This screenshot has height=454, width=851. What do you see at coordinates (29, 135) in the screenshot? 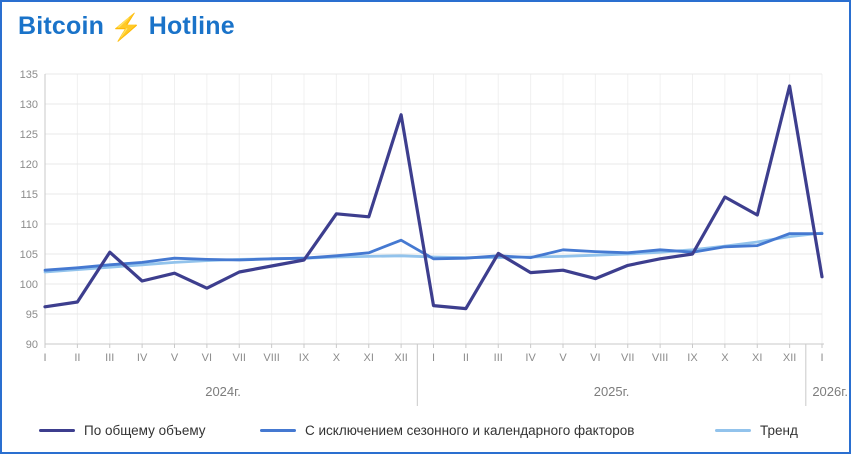
I see `y-axis-tick-label: 125` at bounding box center [29, 135].